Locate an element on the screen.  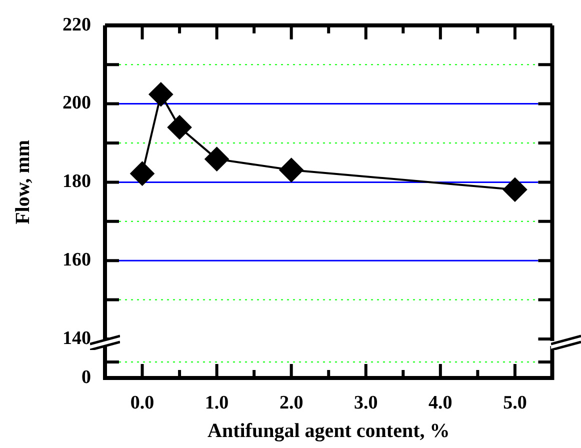
y-tick-label: 140 is located at coordinates (76, 338).